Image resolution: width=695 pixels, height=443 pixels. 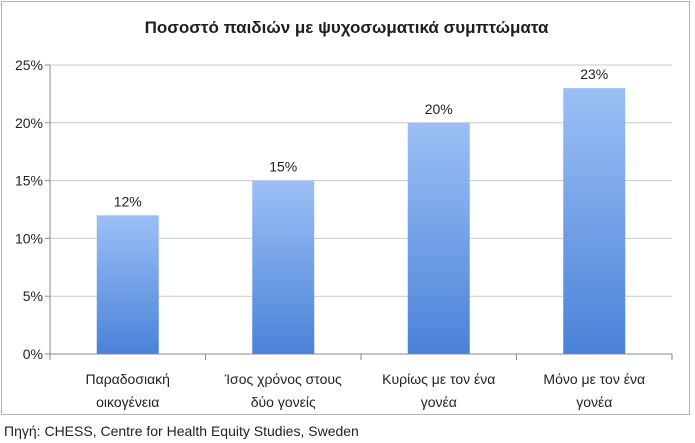 What do you see at coordinates (594, 379) in the screenshot?
I see `x-tick-label: Μόνο με τον ένα` at bounding box center [594, 379].